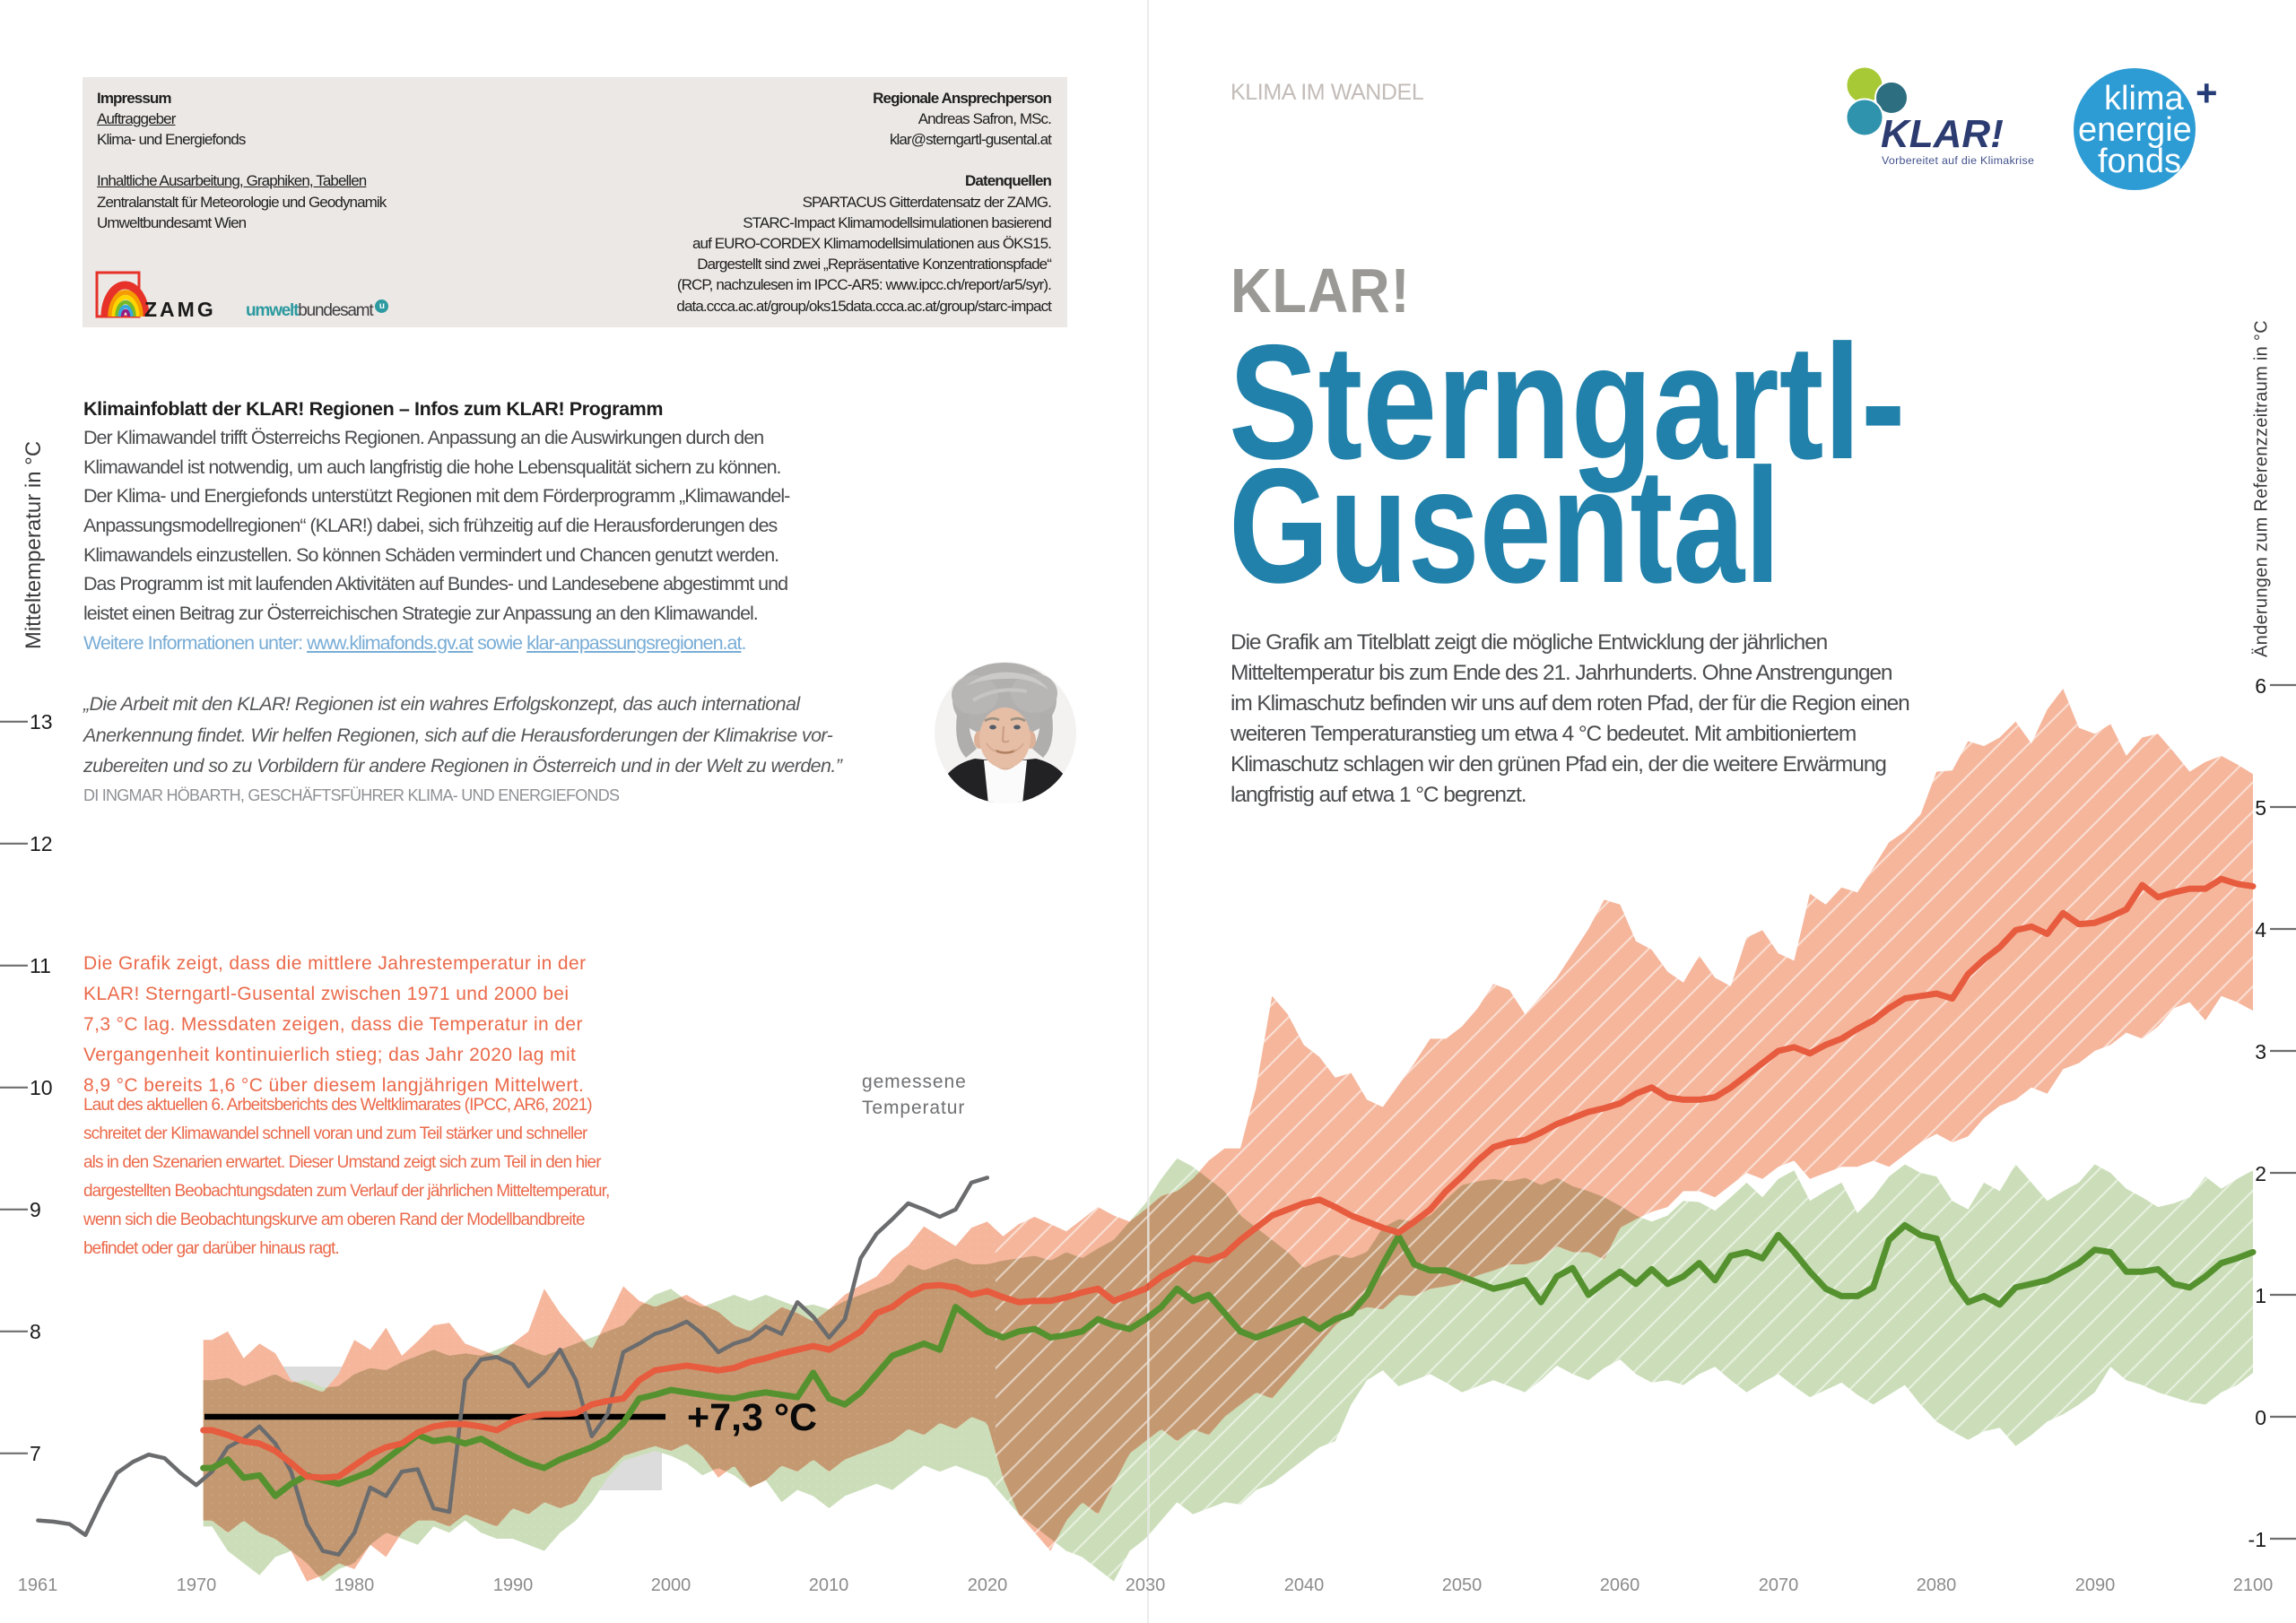  I want to click on svg-text: ZAMG, so click(180, 309).